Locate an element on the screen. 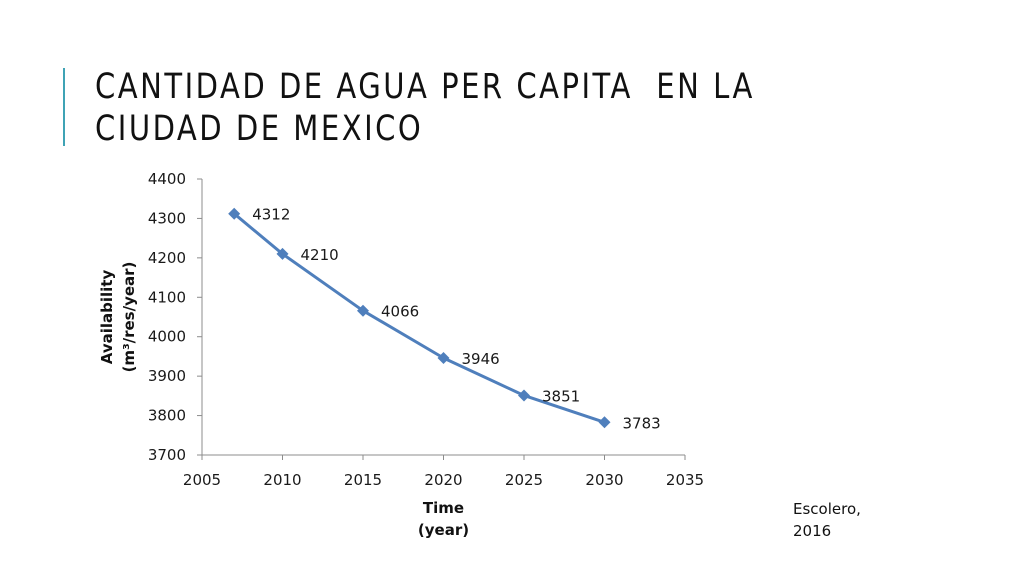 The height and width of the screenshot is (576, 1024). data-label: 4210 is located at coordinates (320, 255).